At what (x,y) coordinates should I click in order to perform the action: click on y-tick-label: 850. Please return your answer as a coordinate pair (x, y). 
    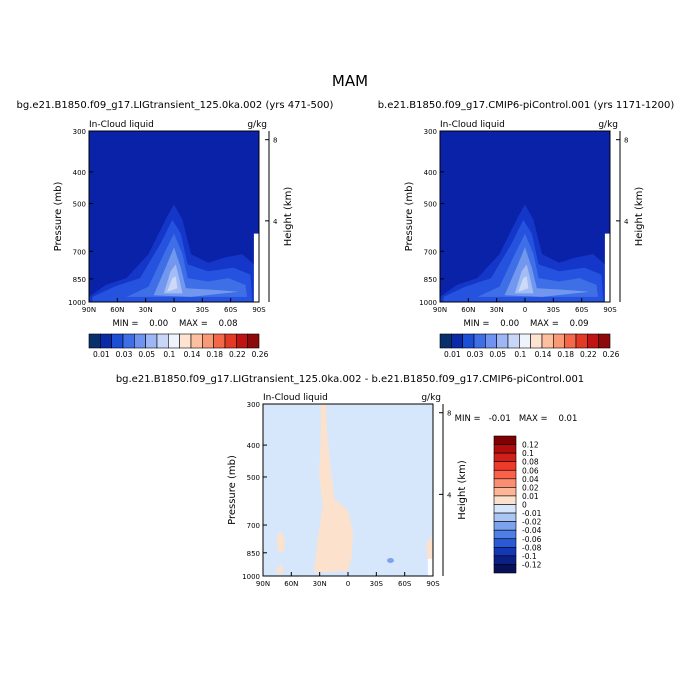
    Looking at the image, I should click on (79, 280).